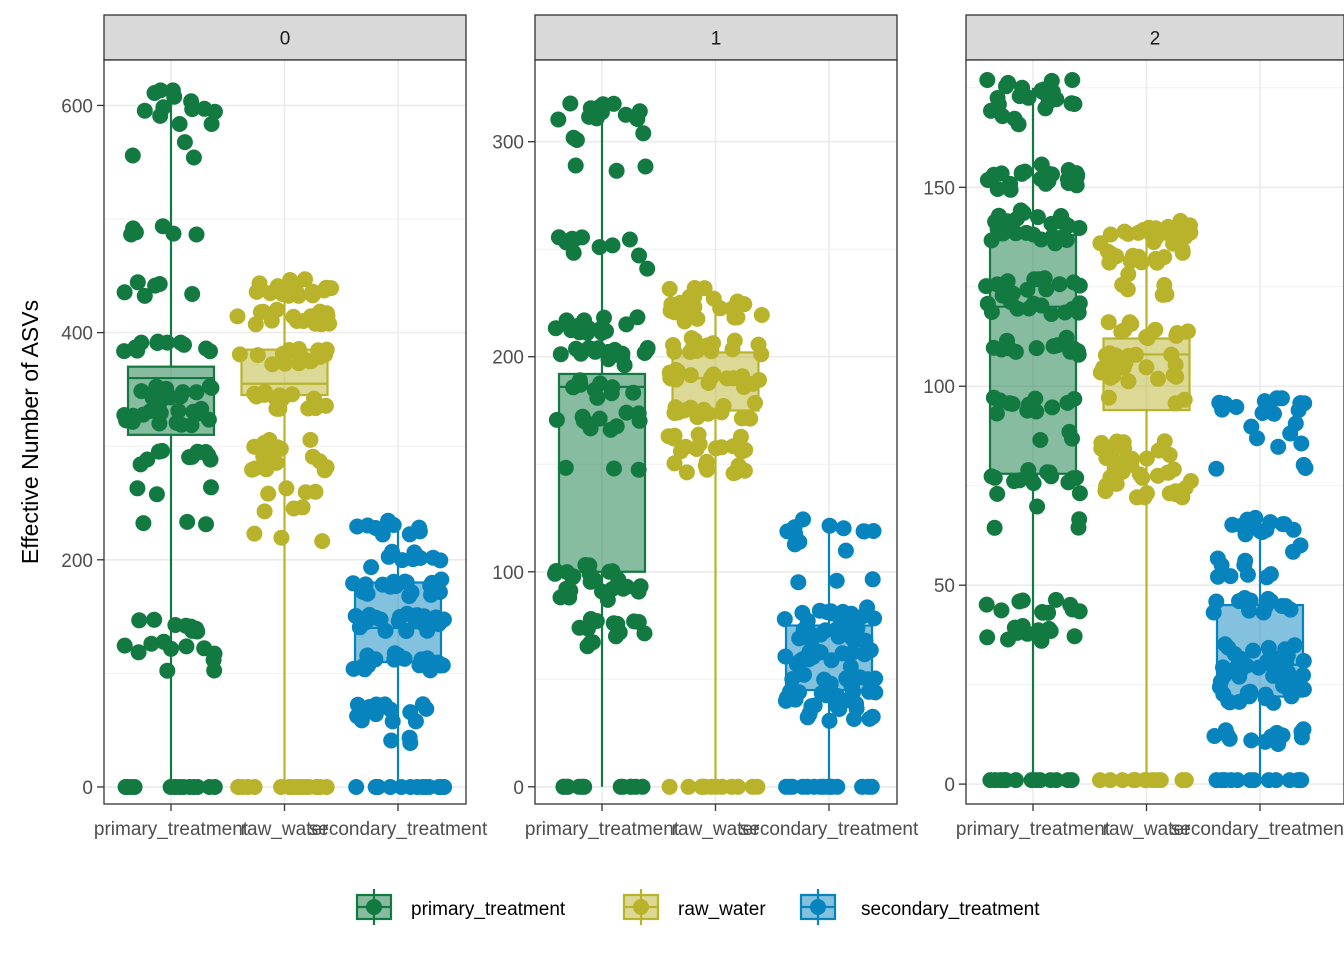 This screenshot has width=1344, height=960. What do you see at coordinates (1033, 430) in the screenshot?
I see `points-primary_treatment` at bounding box center [1033, 430].